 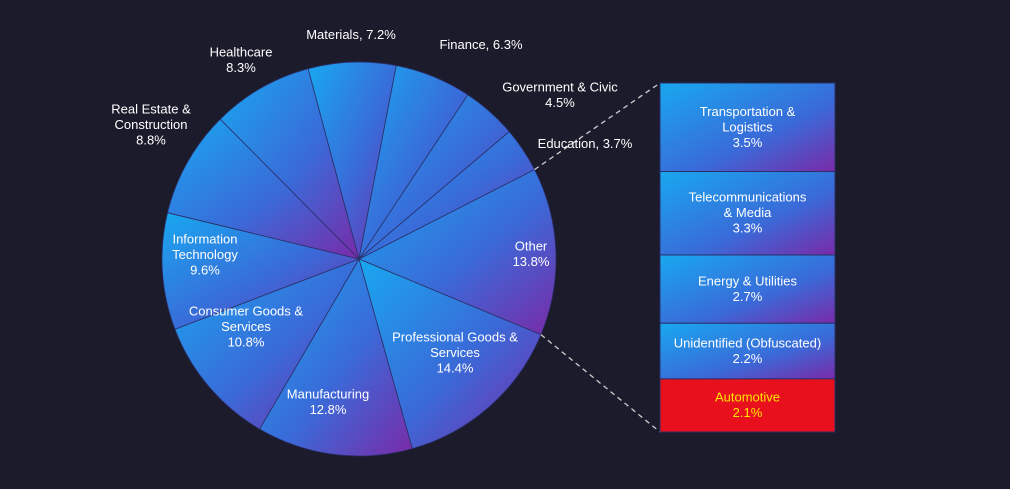 I want to click on pie-label-materials: Materials, 7.2%, so click(x=351, y=34).